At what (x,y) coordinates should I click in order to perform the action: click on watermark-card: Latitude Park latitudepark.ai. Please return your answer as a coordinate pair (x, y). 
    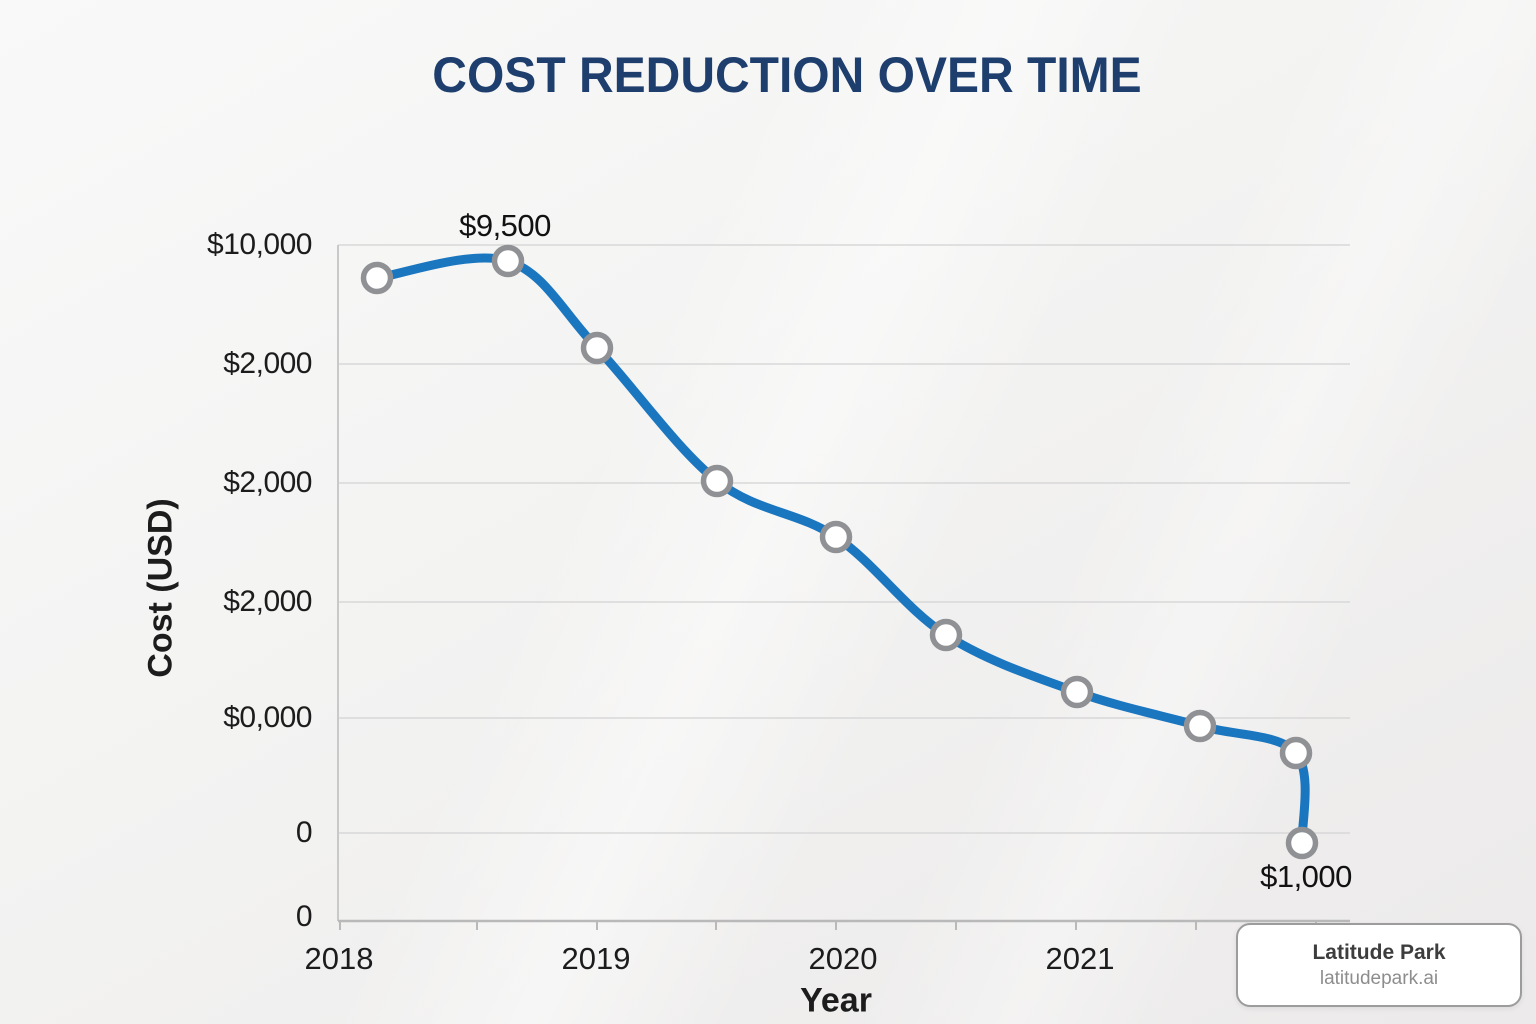
    Looking at the image, I should click on (1379, 965).